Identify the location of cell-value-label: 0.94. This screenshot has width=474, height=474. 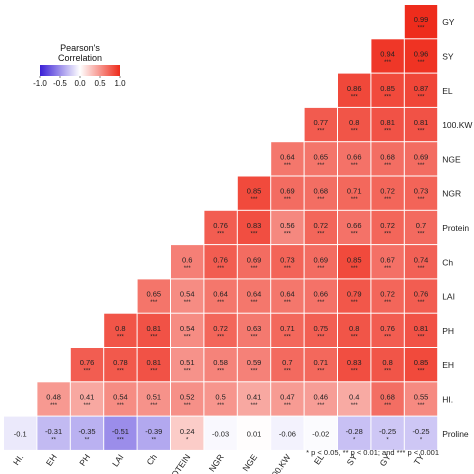
(387, 53).